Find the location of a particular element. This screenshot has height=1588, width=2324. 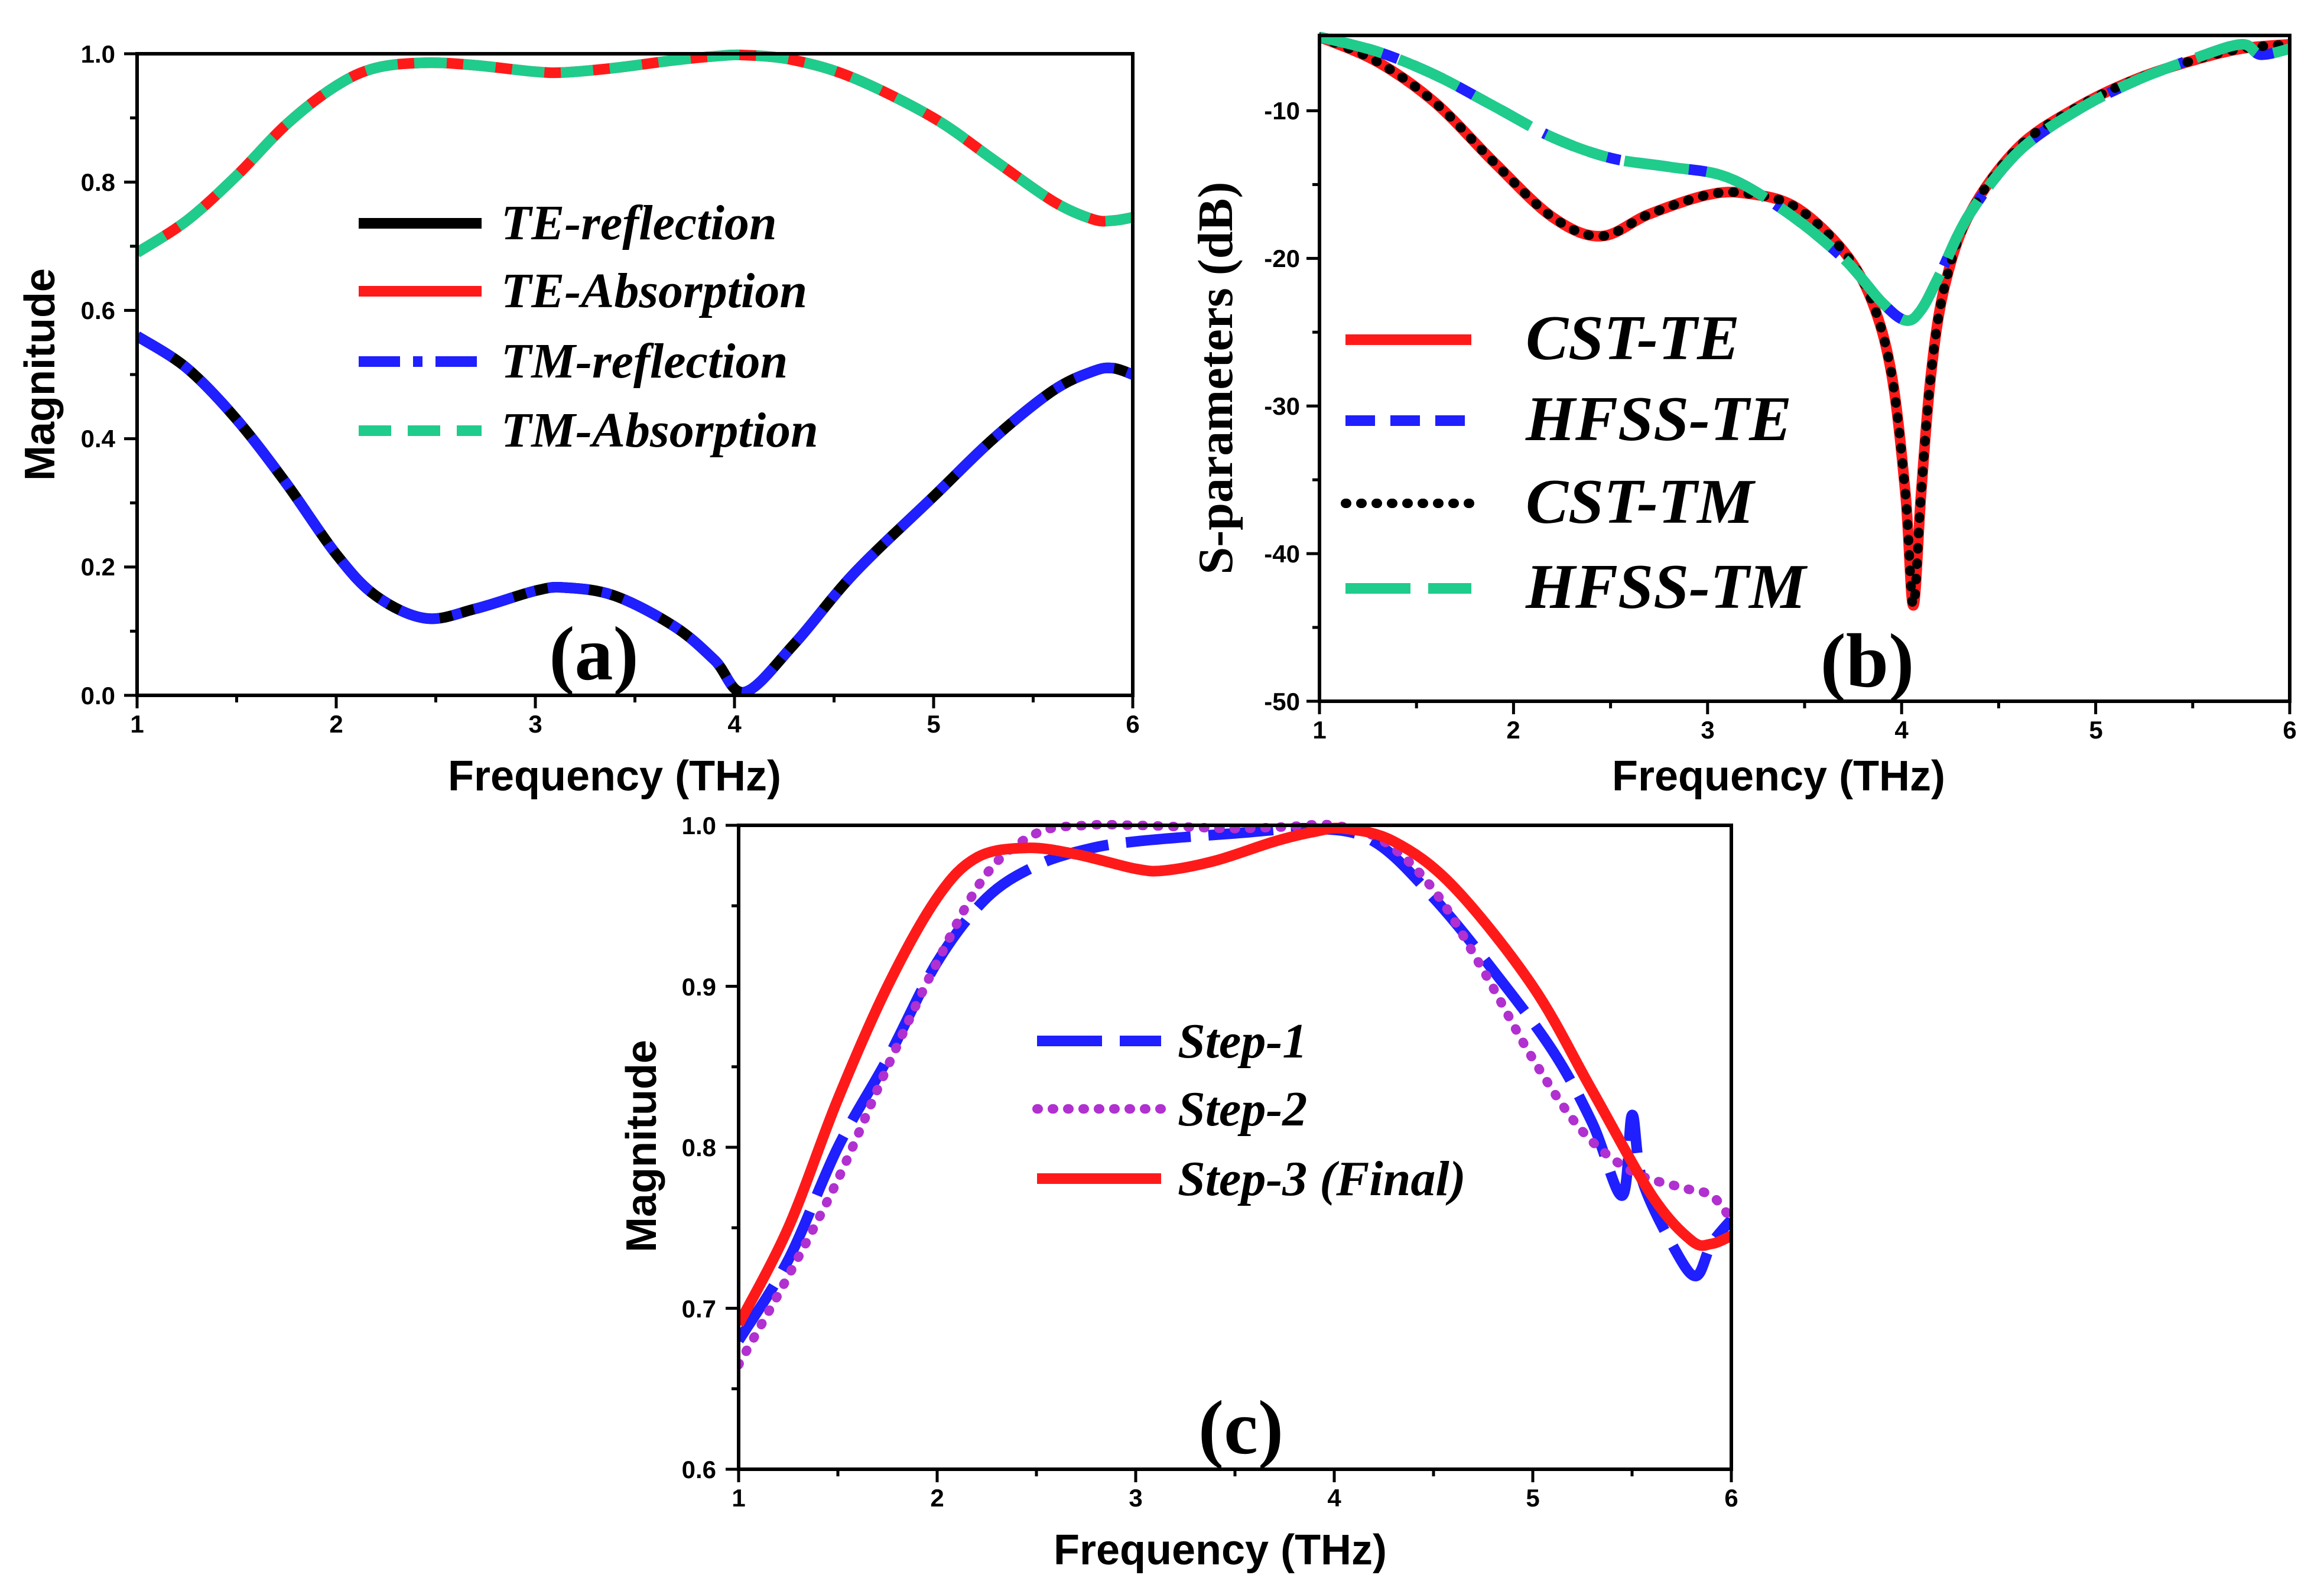

panel-b-legend-cst-tm: CST-TM is located at coordinates (1641, 502).